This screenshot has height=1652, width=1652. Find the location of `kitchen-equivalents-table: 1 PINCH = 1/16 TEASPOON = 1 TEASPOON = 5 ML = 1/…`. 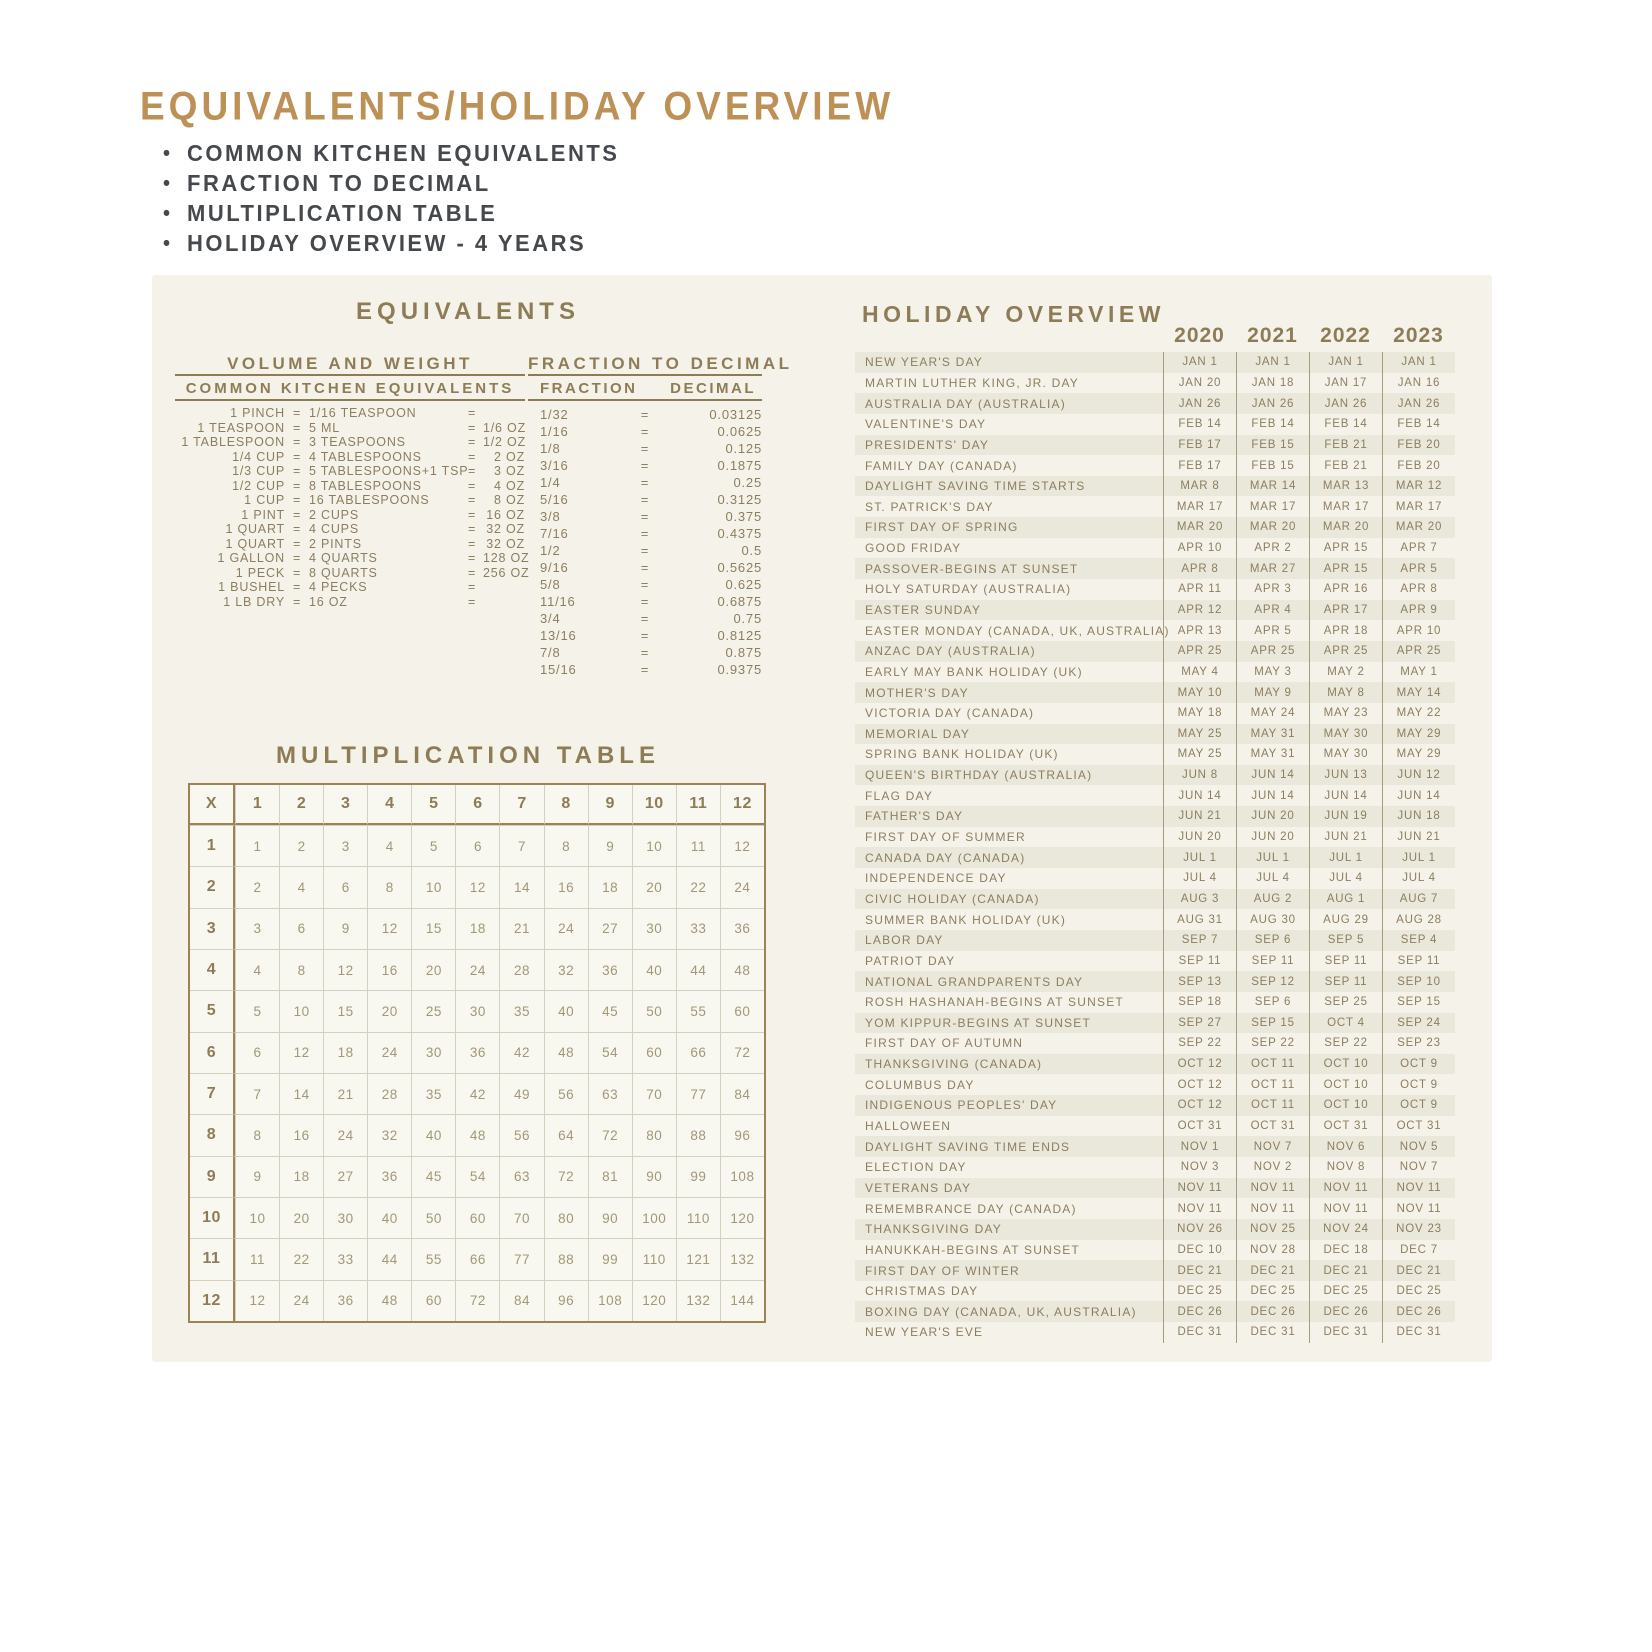

kitchen-equivalents-table: 1 PINCH = 1/16 TEASPOON = 1 TEASPOON = 5 ML = 1/… is located at coordinates (352, 507).